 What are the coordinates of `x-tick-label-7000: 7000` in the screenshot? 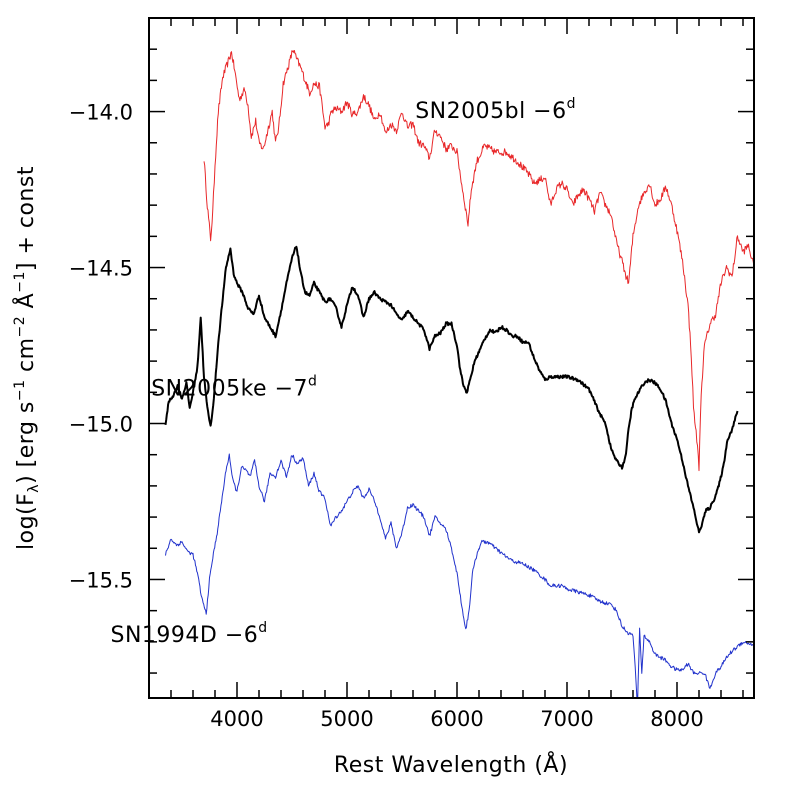 It's located at (566, 719).